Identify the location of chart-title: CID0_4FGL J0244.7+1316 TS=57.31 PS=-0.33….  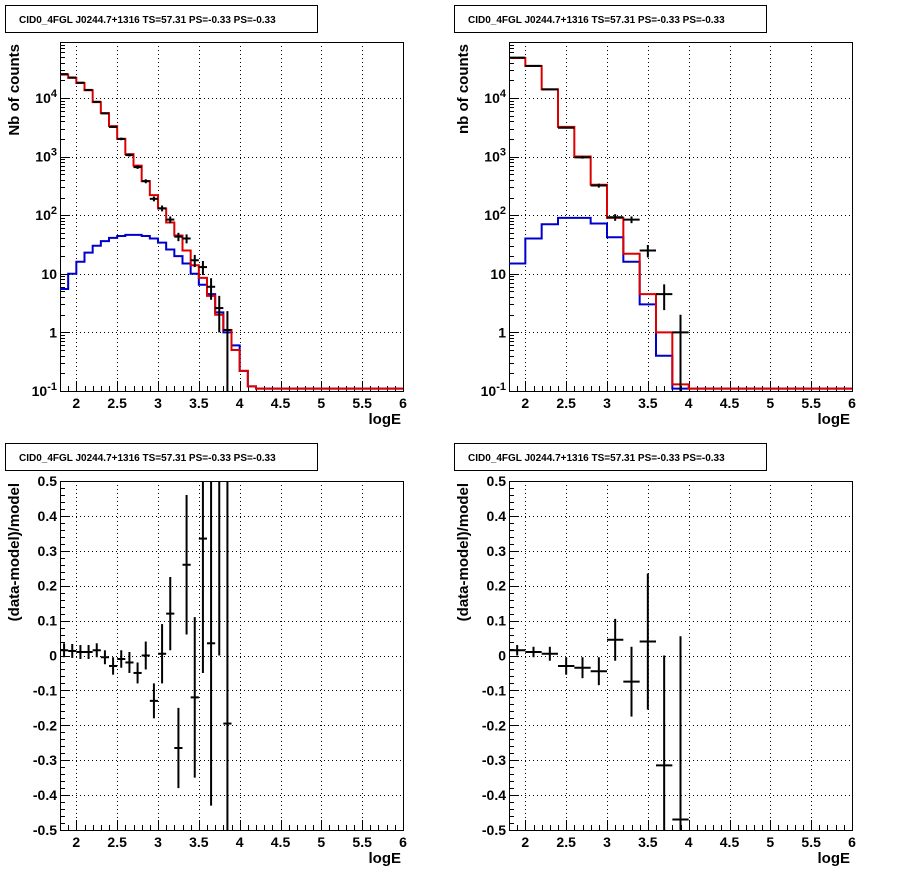
(596, 458).